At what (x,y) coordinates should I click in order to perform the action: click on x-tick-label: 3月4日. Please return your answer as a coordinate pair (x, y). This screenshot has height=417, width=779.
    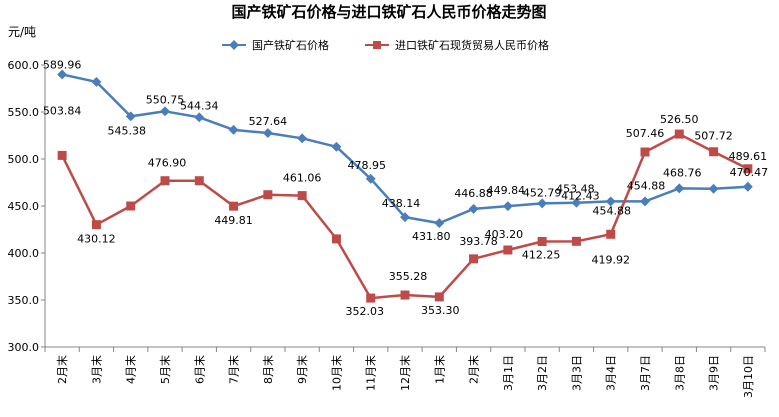
    Looking at the image, I should click on (611, 373).